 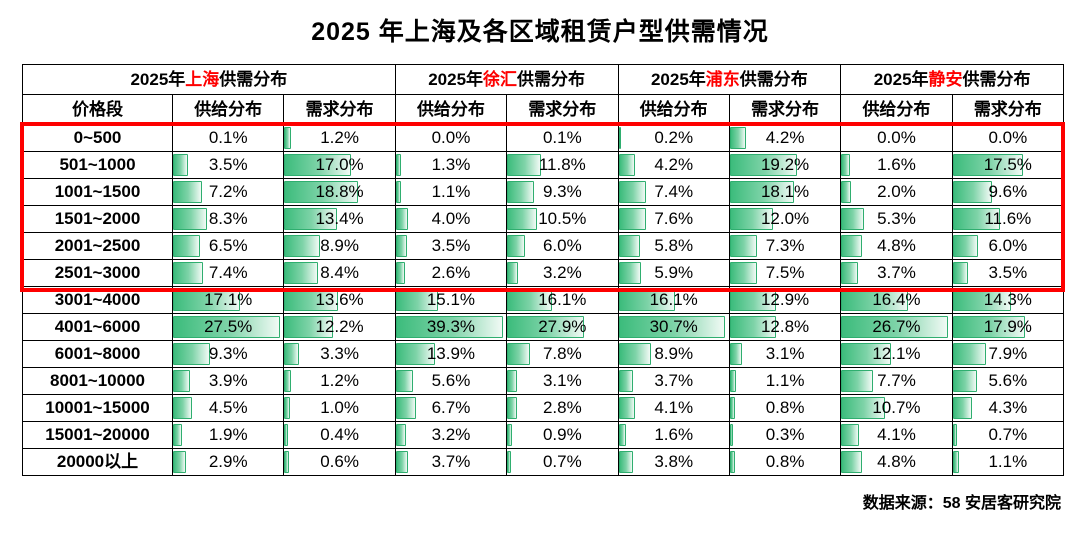 What do you see at coordinates (451, 137) in the screenshot?
I see `value-label: 0.0%` at bounding box center [451, 137].